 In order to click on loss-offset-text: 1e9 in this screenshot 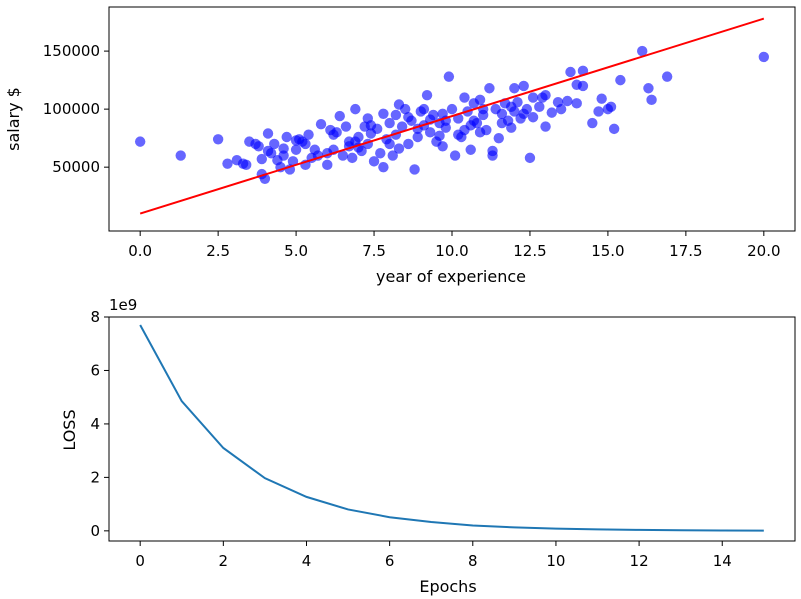, I will do `click(123, 305)`.